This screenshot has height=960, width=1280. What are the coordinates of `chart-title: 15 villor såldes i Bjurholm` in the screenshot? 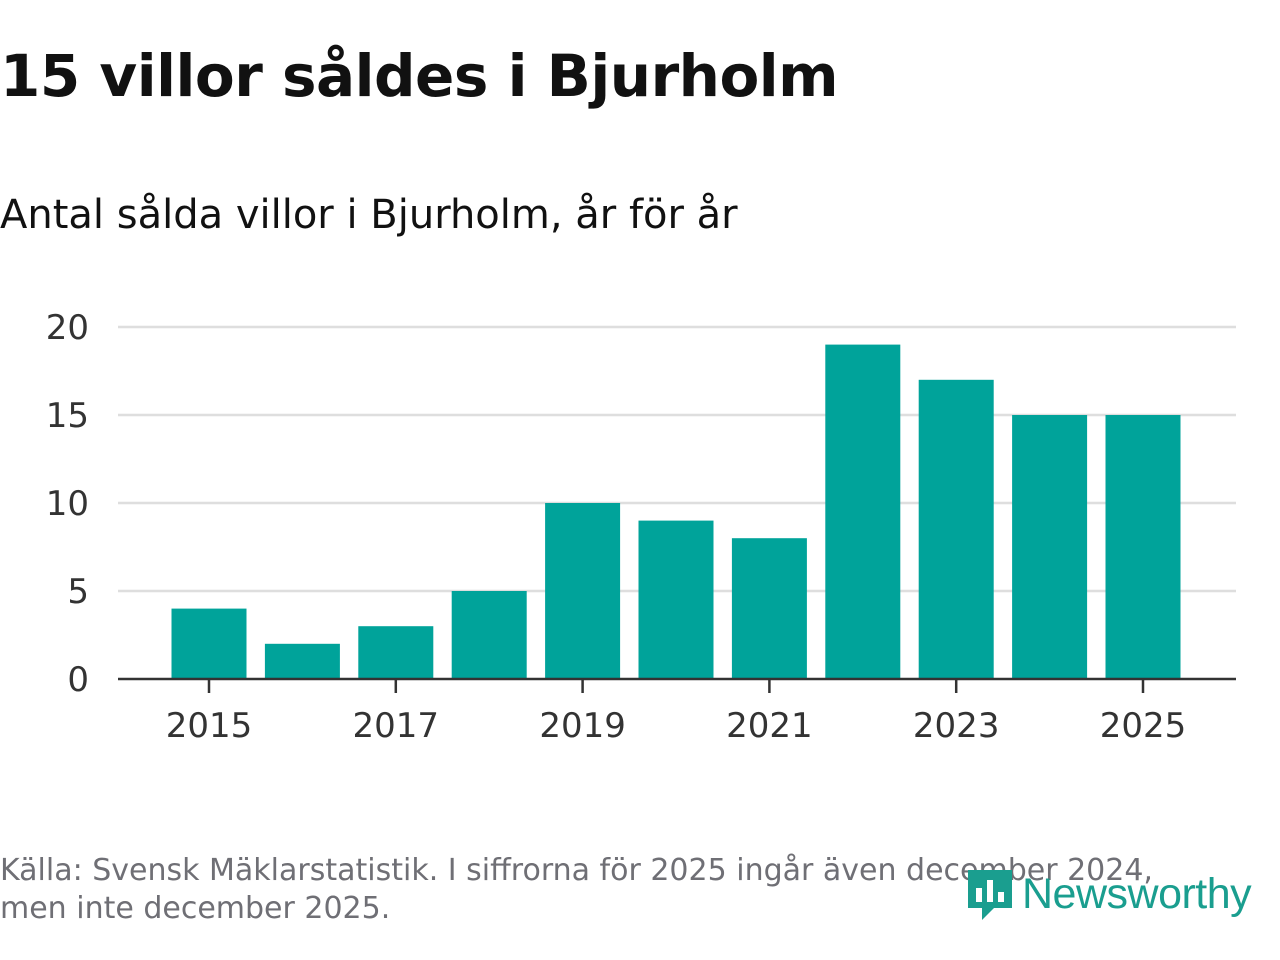 It's located at (419, 76).